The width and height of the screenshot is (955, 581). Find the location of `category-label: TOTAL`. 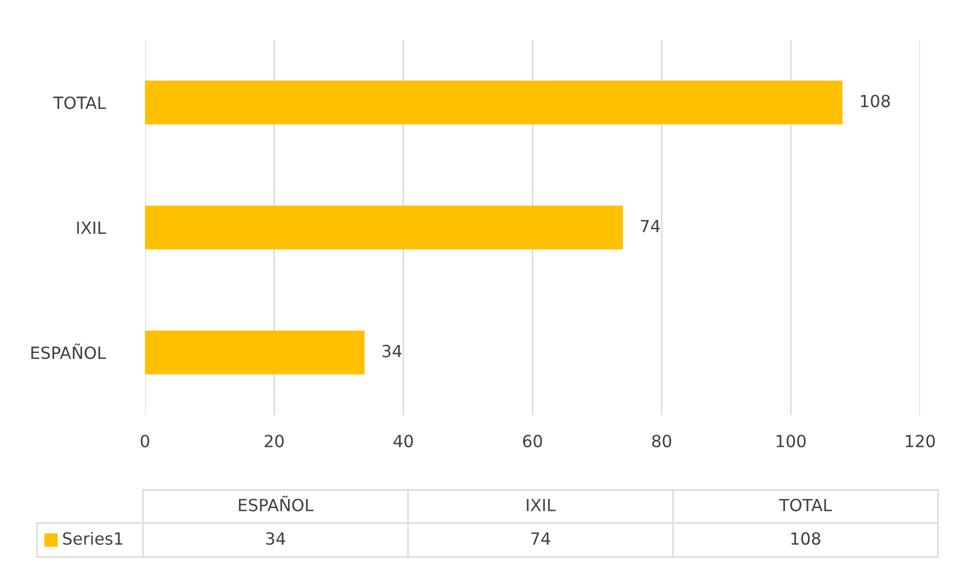

category-label: TOTAL is located at coordinates (805, 505).